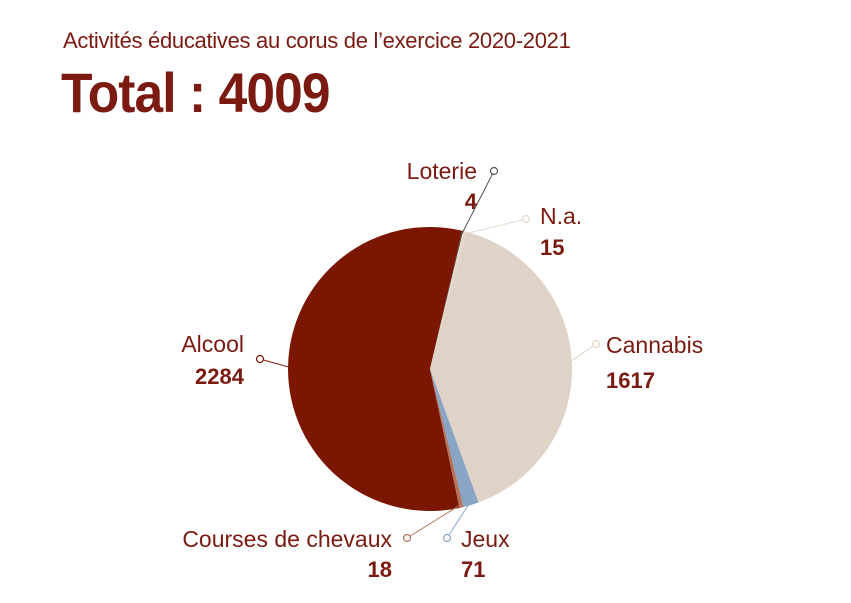 The width and height of the screenshot is (851, 603). Describe the element at coordinates (473, 569) in the screenshot. I see `slice-value-jeux: 71` at that location.